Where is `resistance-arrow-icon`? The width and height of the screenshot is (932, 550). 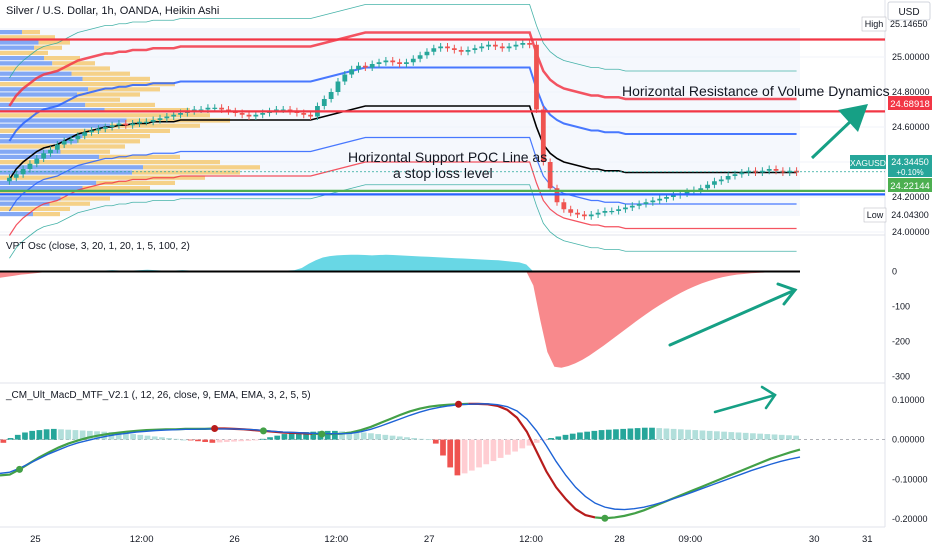
resistance-arrow-icon is located at coordinates (839, 132).